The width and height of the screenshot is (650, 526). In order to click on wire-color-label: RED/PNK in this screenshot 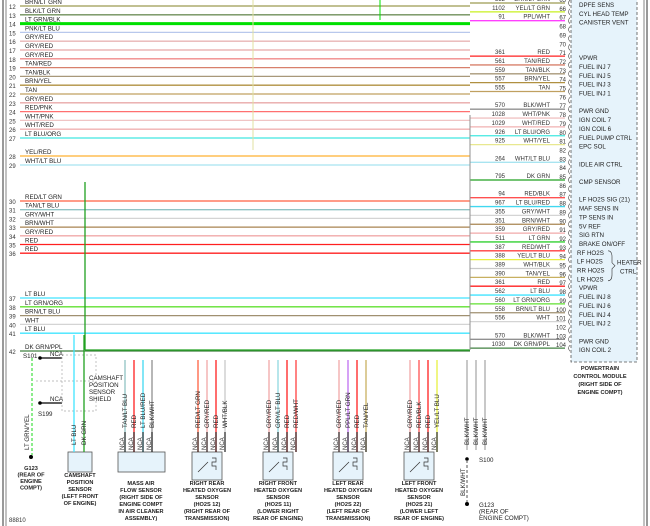, I will do `click(39, 108)`.